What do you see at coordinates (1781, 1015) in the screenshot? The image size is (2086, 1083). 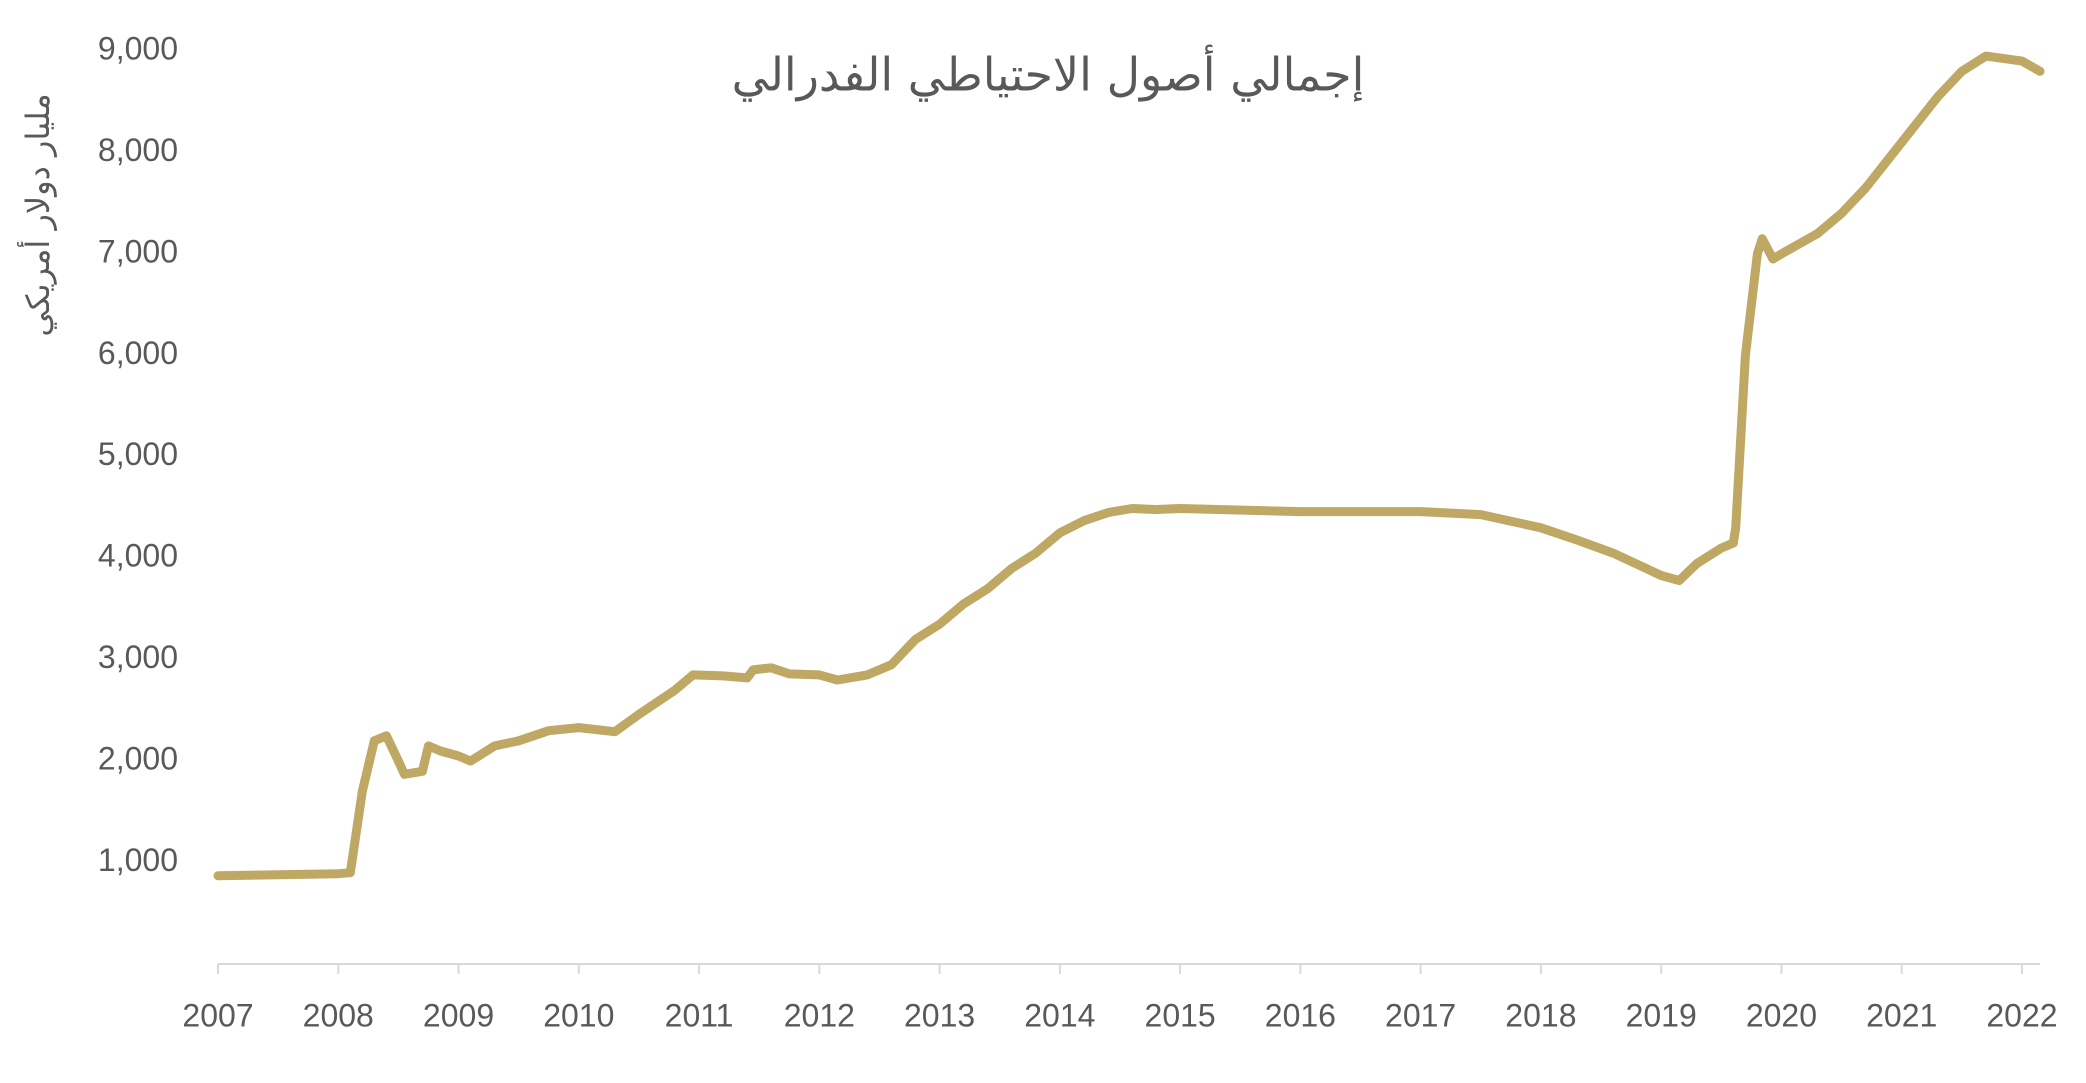 I see `x-tick-label: 2020` at bounding box center [1781, 1015].